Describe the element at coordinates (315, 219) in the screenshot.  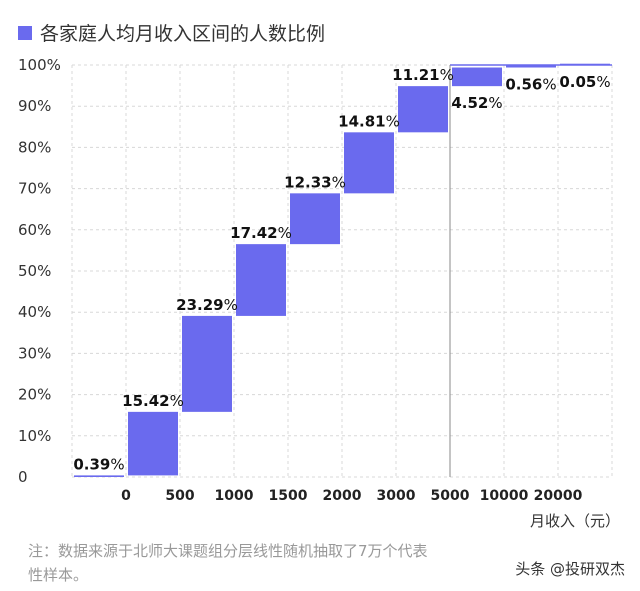
I see `bar-1500-2000` at that location.